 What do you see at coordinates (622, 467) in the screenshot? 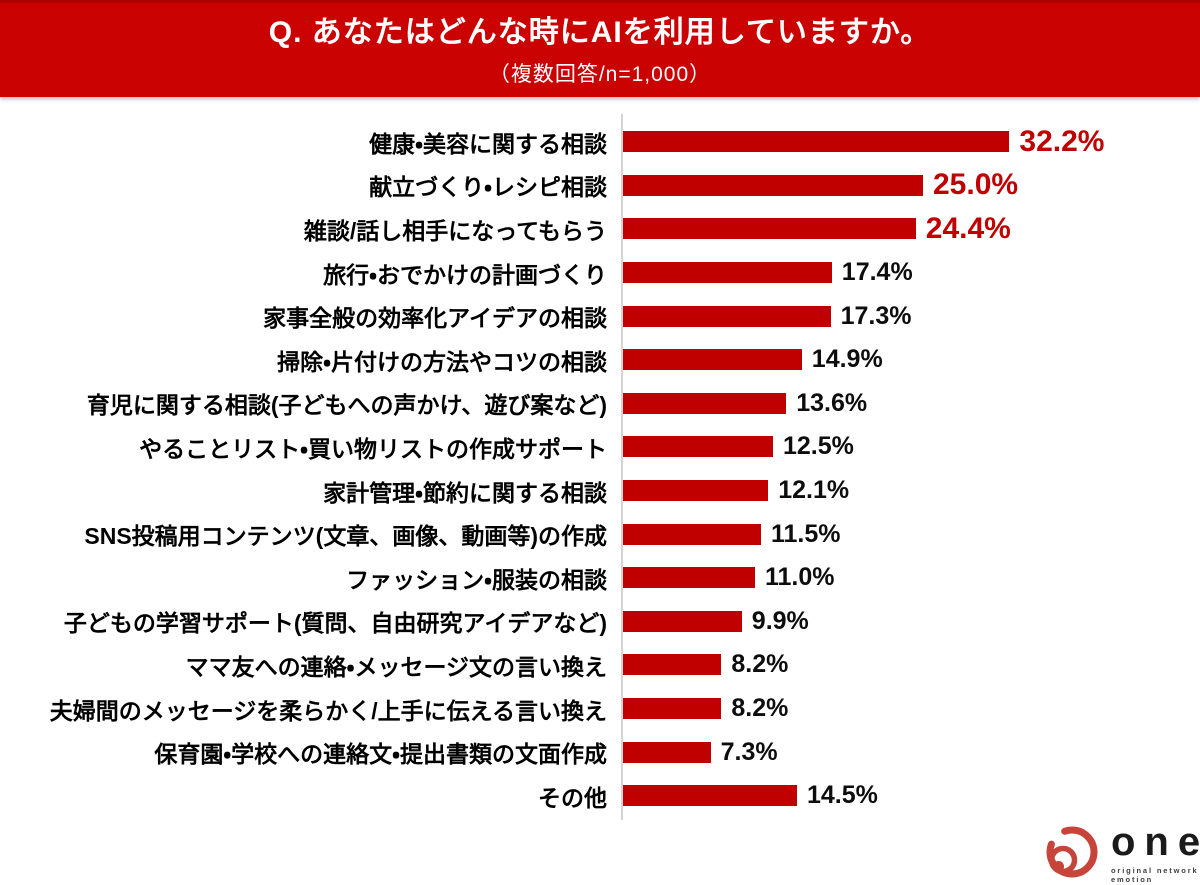
I see `y-axis-baseline` at bounding box center [622, 467].